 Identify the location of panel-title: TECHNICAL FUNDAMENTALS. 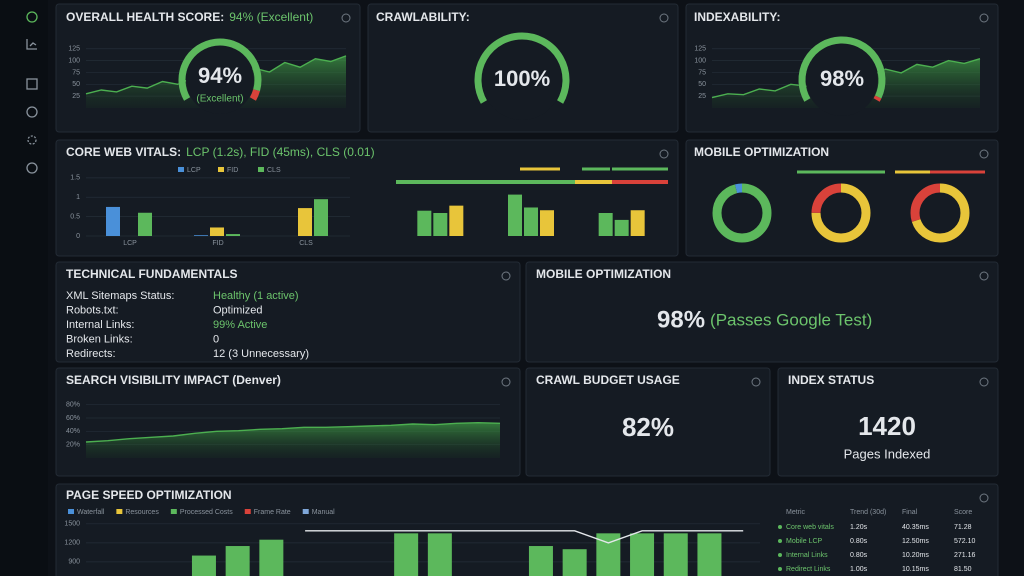
(152, 274).